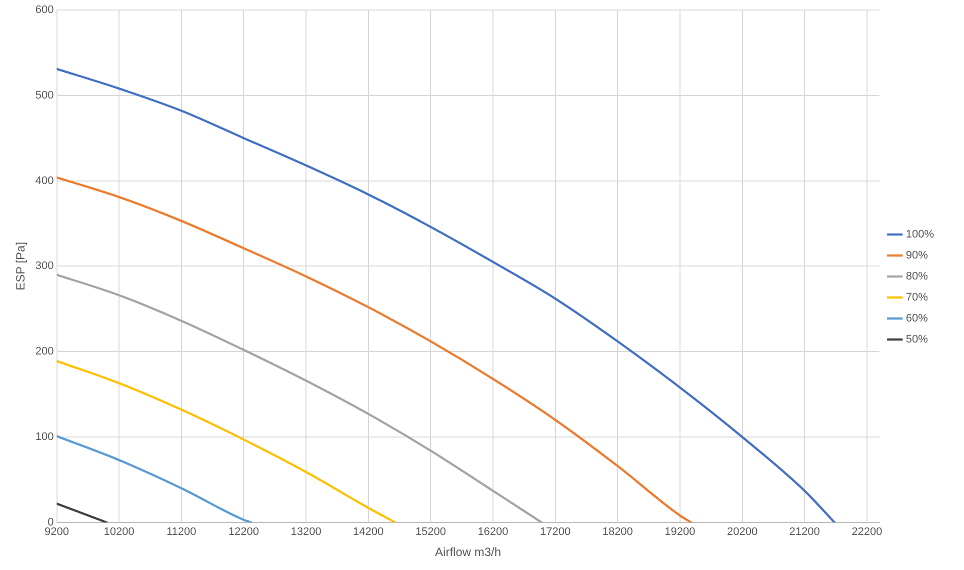 This screenshot has width=964, height=570. Describe the element at coordinates (44, 10) in the screenshot. I see `y-tick-label: 600` at that location.